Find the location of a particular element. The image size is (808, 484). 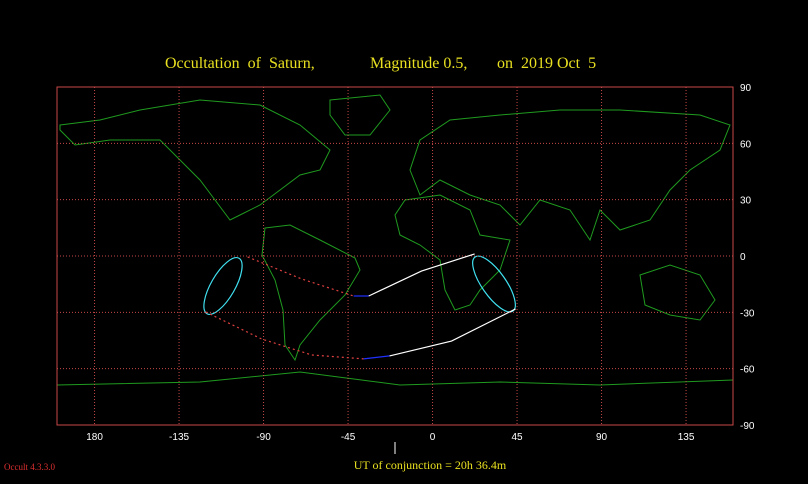

footer: UT of conjunction = 20h 36.4m is located at coordinates (430, 465).